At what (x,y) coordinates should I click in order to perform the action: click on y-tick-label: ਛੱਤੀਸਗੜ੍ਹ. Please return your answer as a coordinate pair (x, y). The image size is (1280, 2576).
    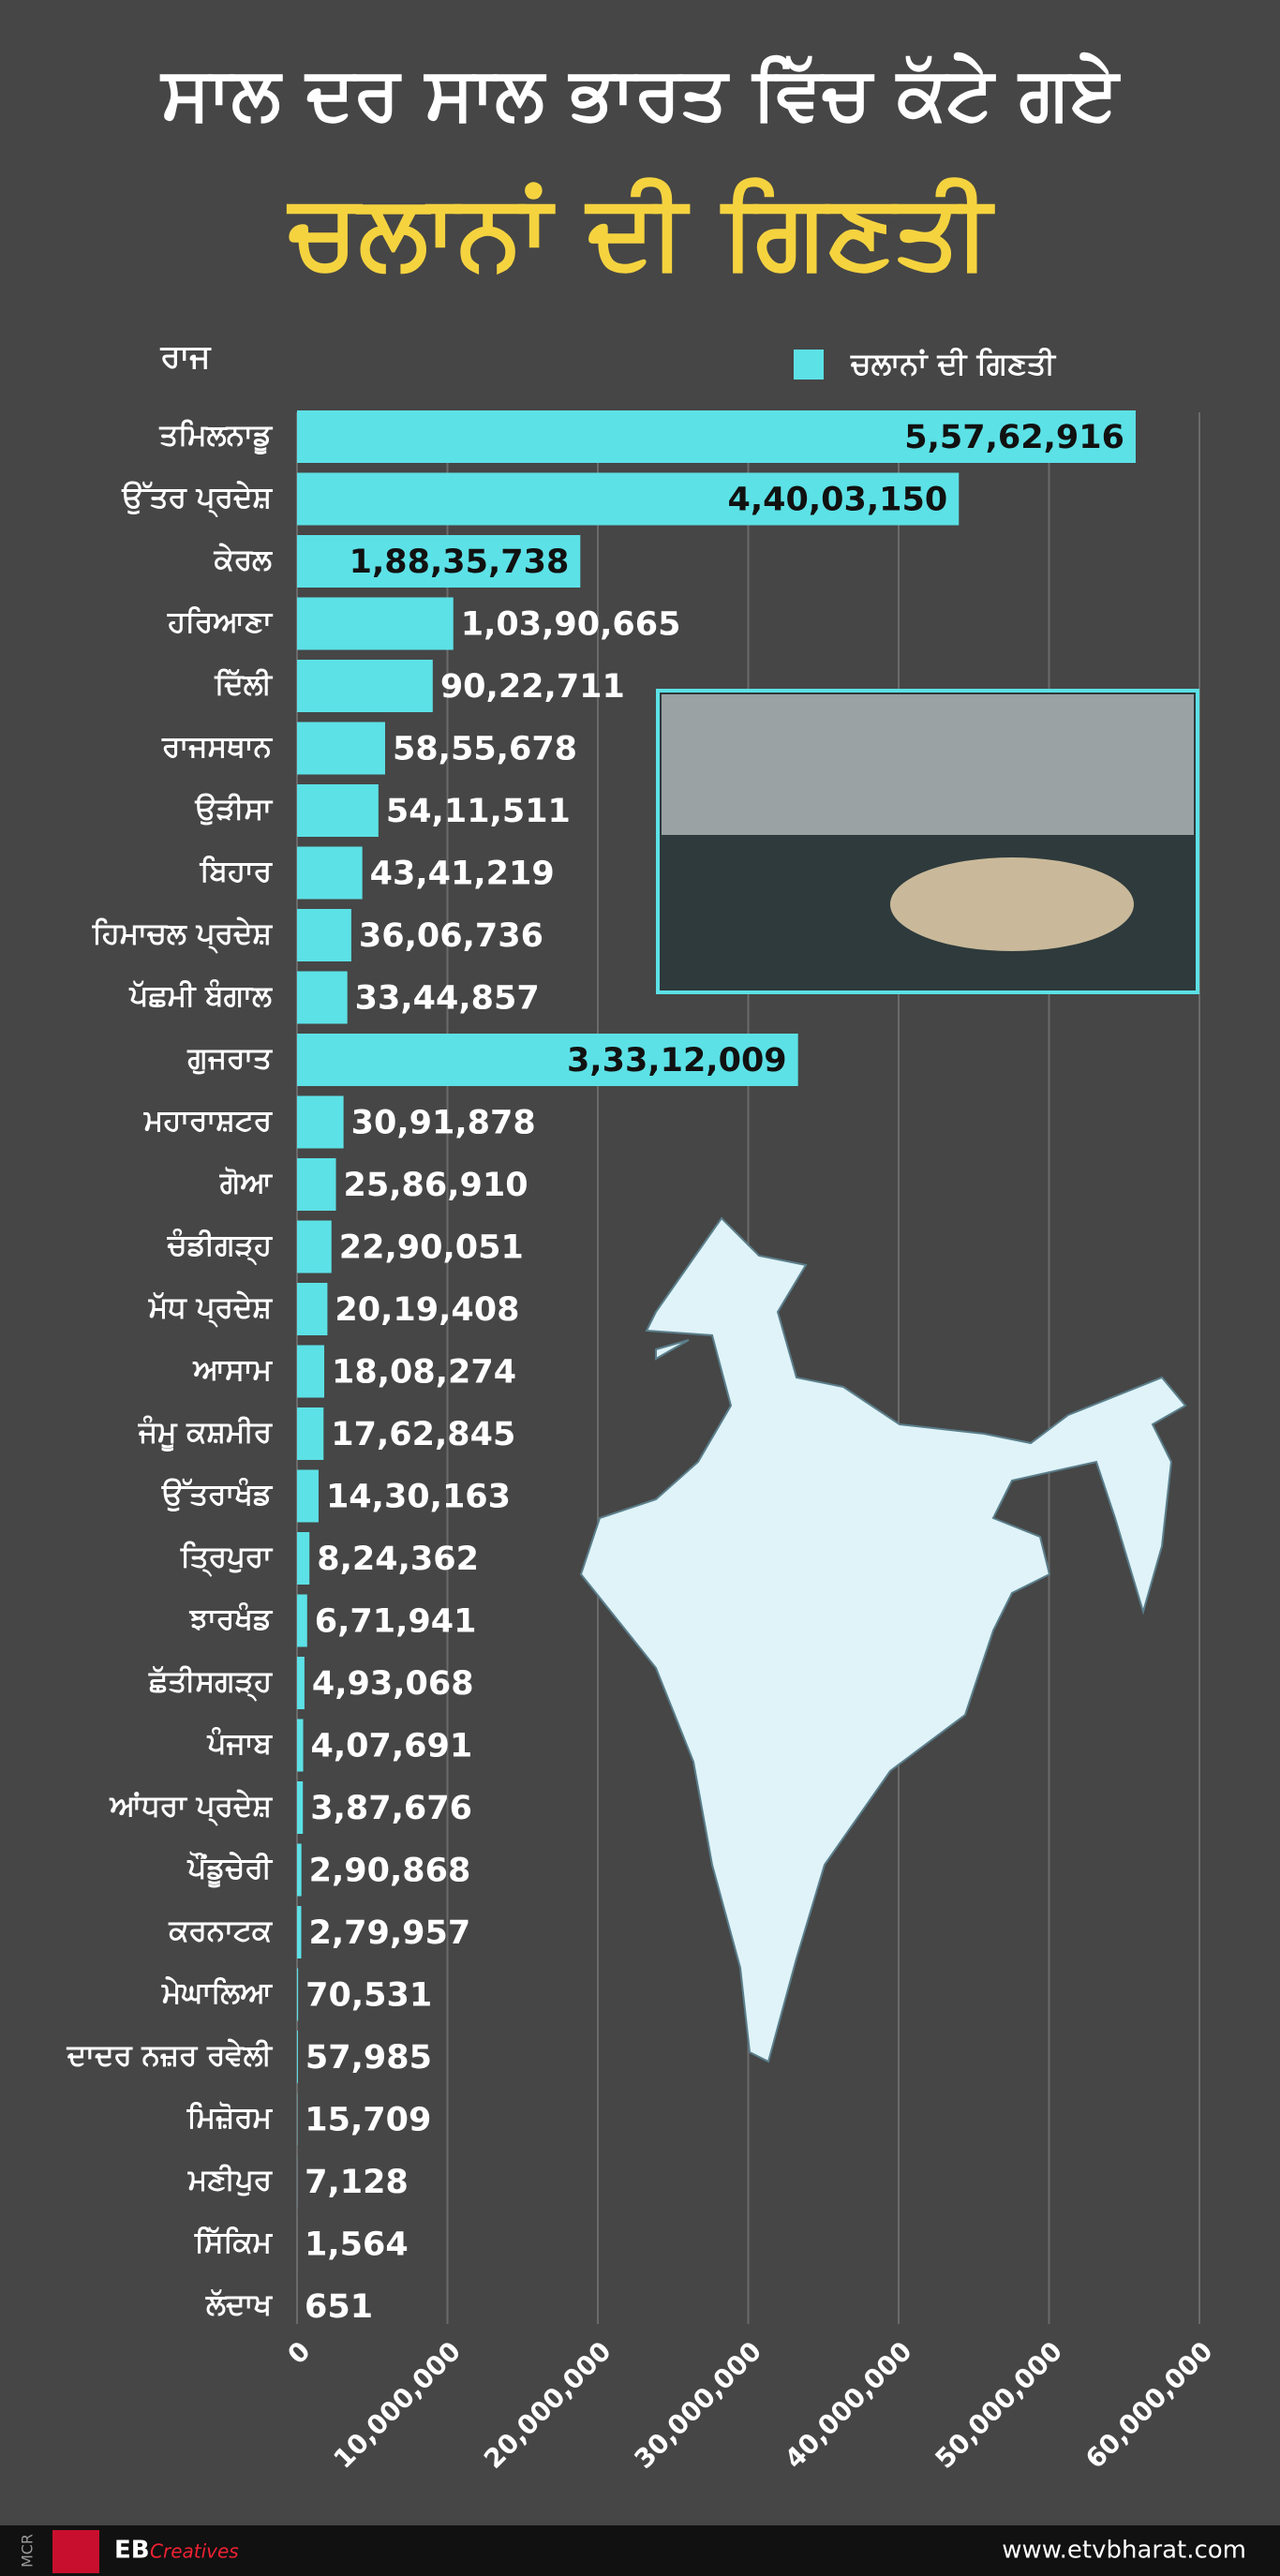
    Looking at the image, I should click on (210, 1684).